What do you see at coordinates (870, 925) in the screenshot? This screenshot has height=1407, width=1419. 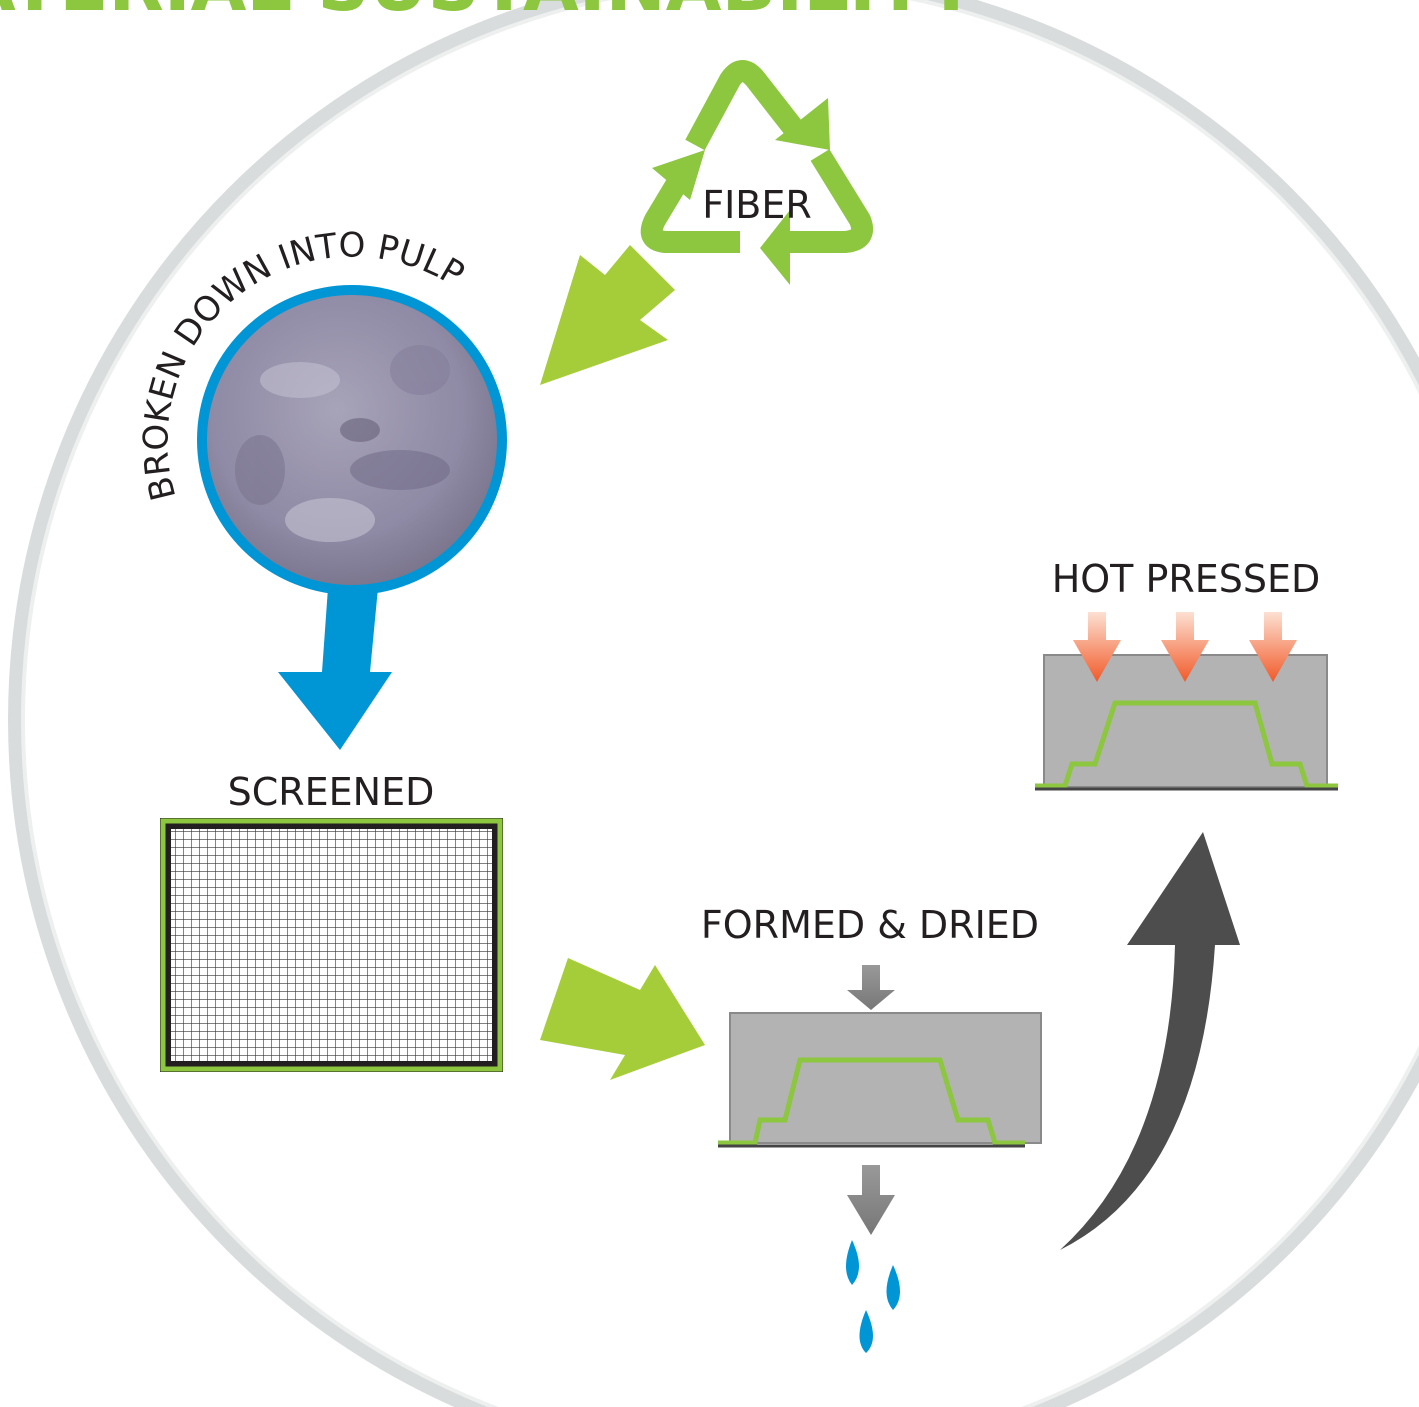 I see `formed-label: FORMED & DRIED` at bounding box center [870, 925].